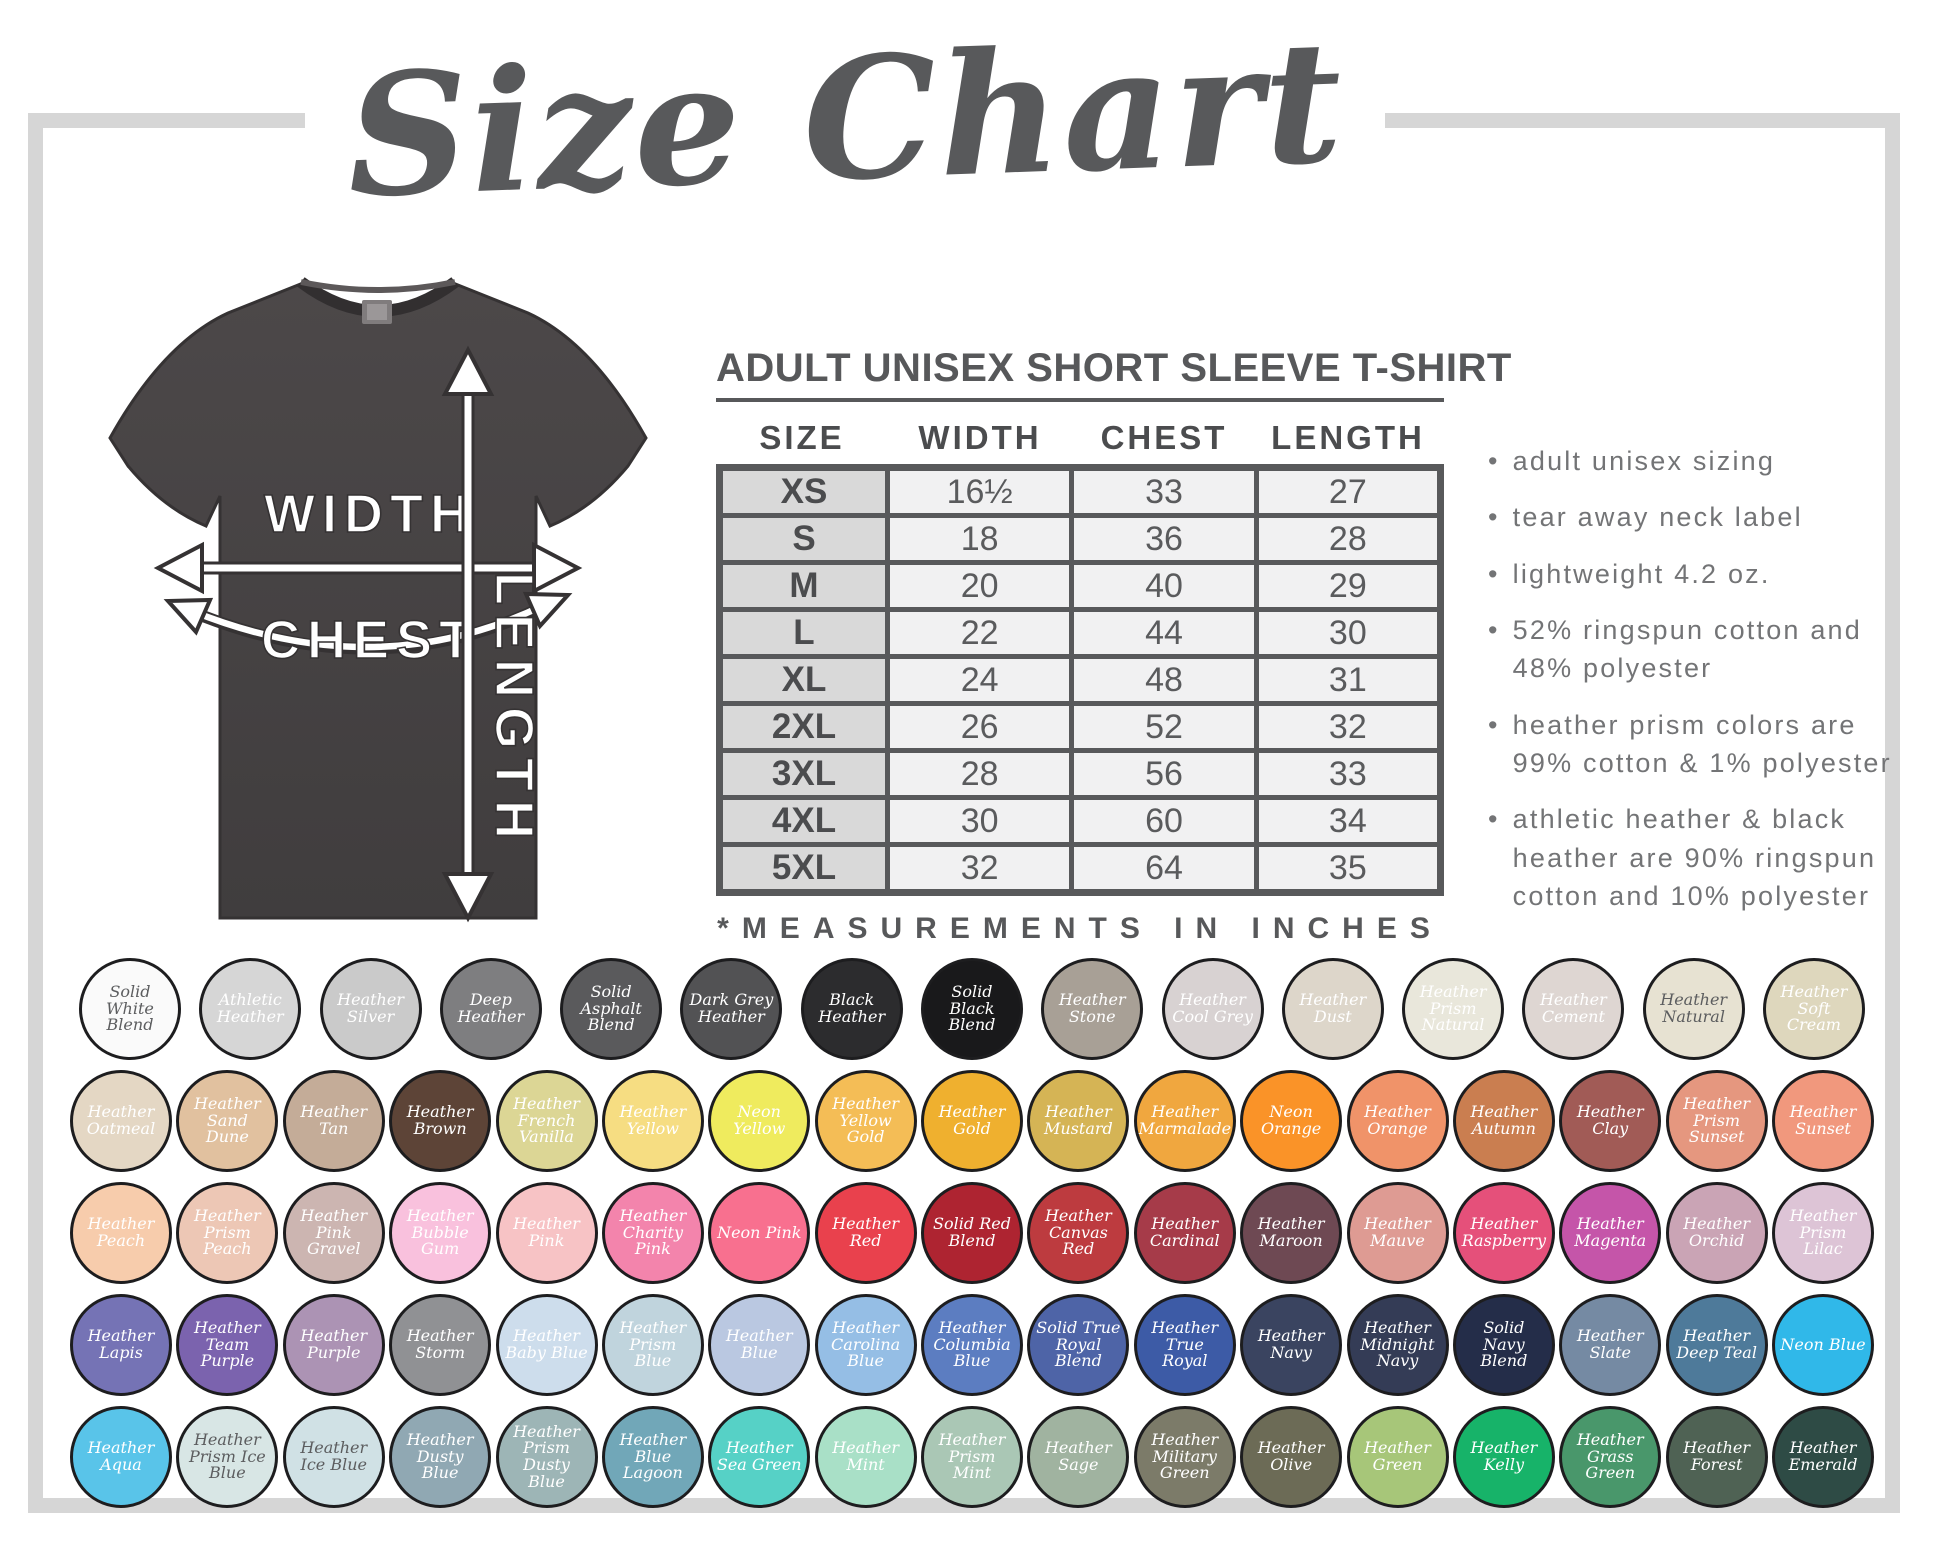 This screenshot has width=1946, height=1557. Describe the element at coordinates (1164, 680) in the screenshot. I see `value-cell: 48` at that location.